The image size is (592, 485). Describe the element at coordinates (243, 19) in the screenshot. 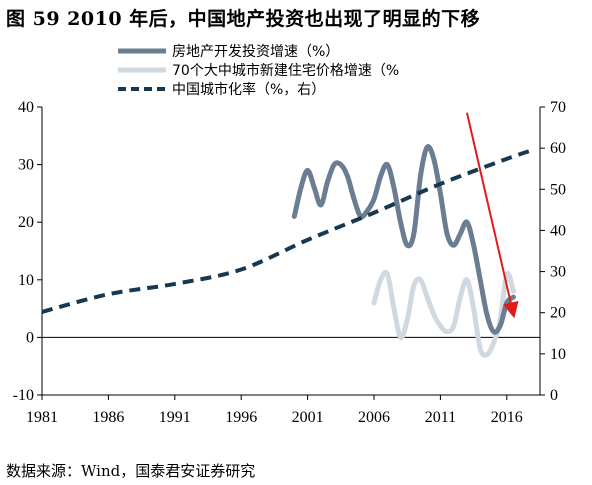

I see `chart-title: 图 59 2010 年后，中国地产投资也出现了明显的下移` at that location.